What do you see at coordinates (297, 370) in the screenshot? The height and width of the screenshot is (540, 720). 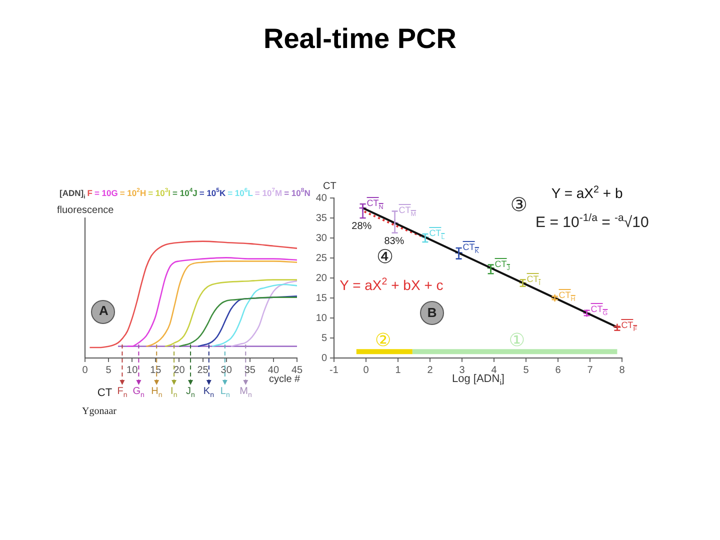 I see `x-tick-label: 45` at bounding box center [297, 370].